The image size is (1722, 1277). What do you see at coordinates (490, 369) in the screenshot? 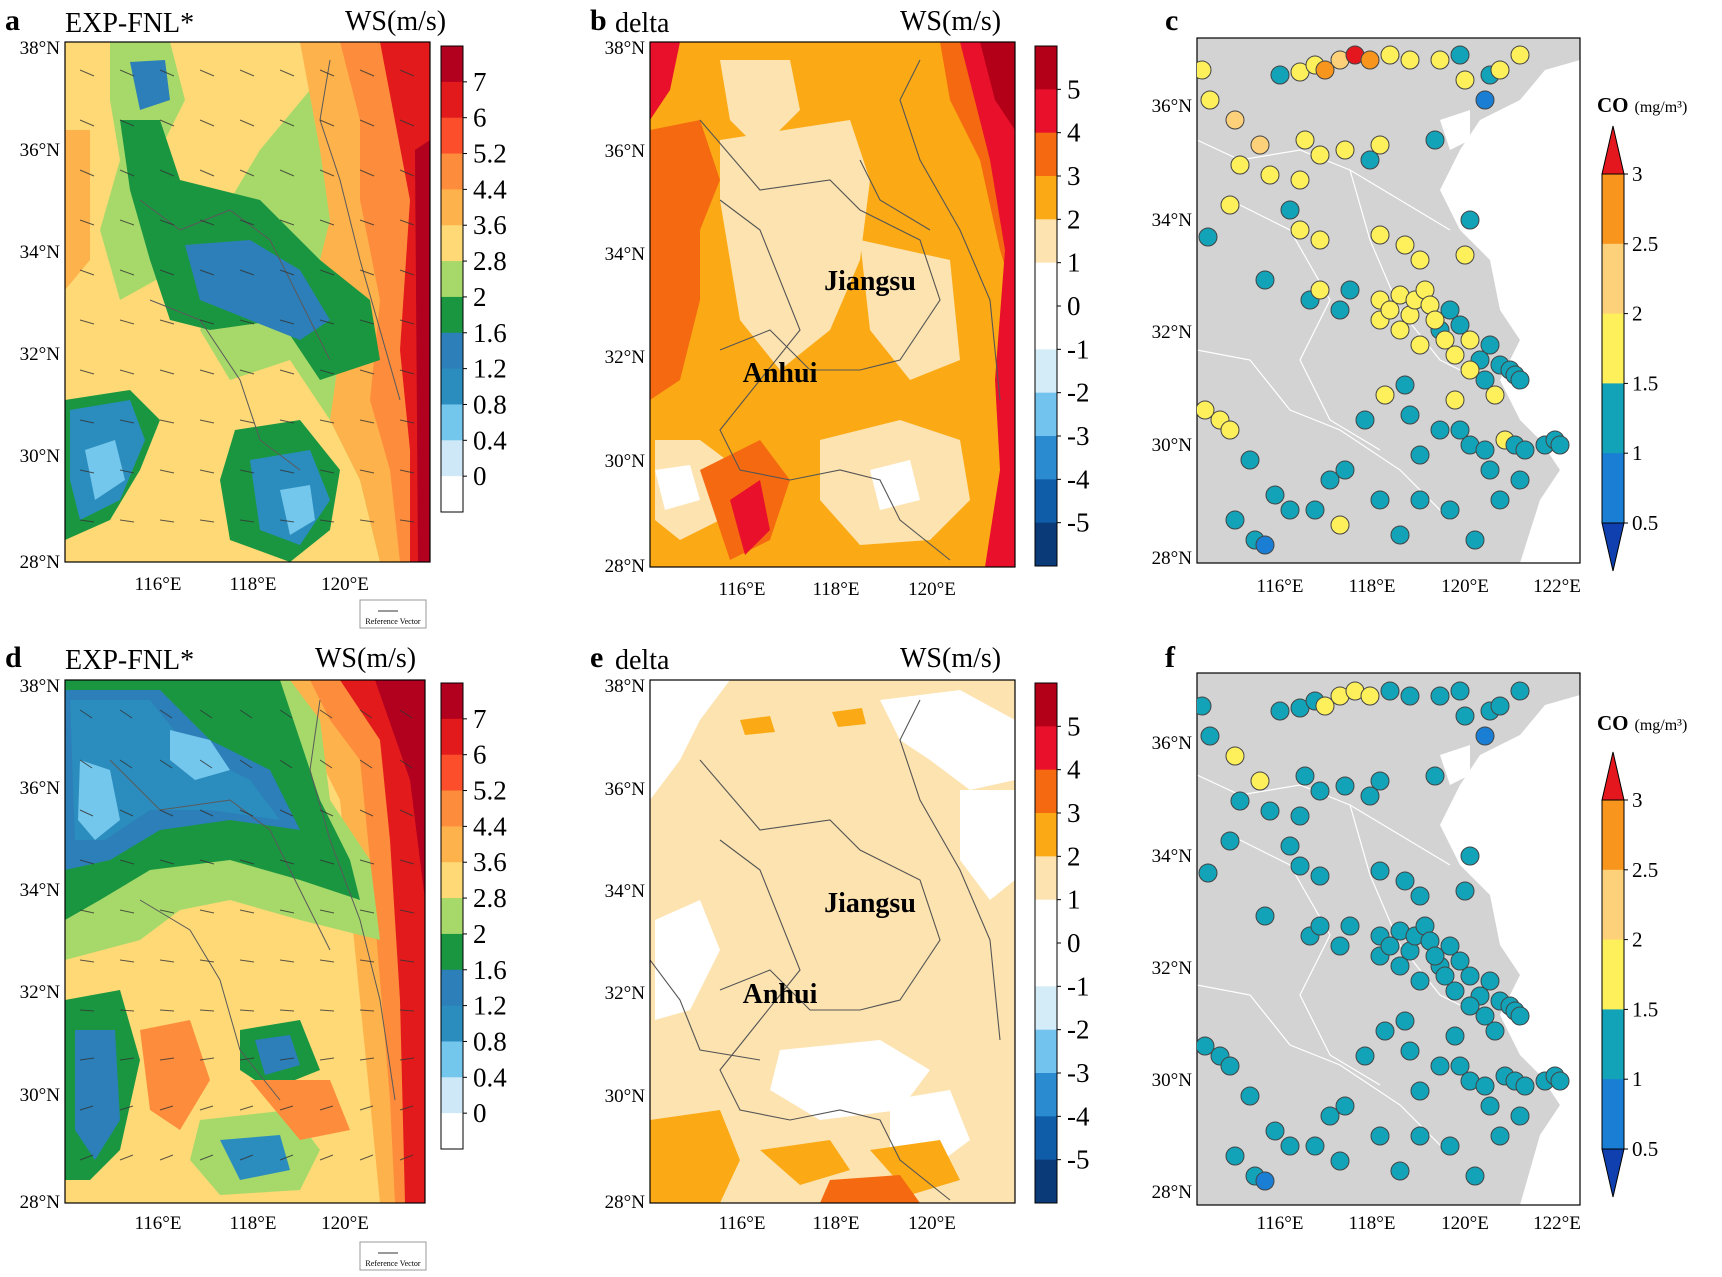
I see `colorbar-label: 1.2` at bounding box center [490, 369].